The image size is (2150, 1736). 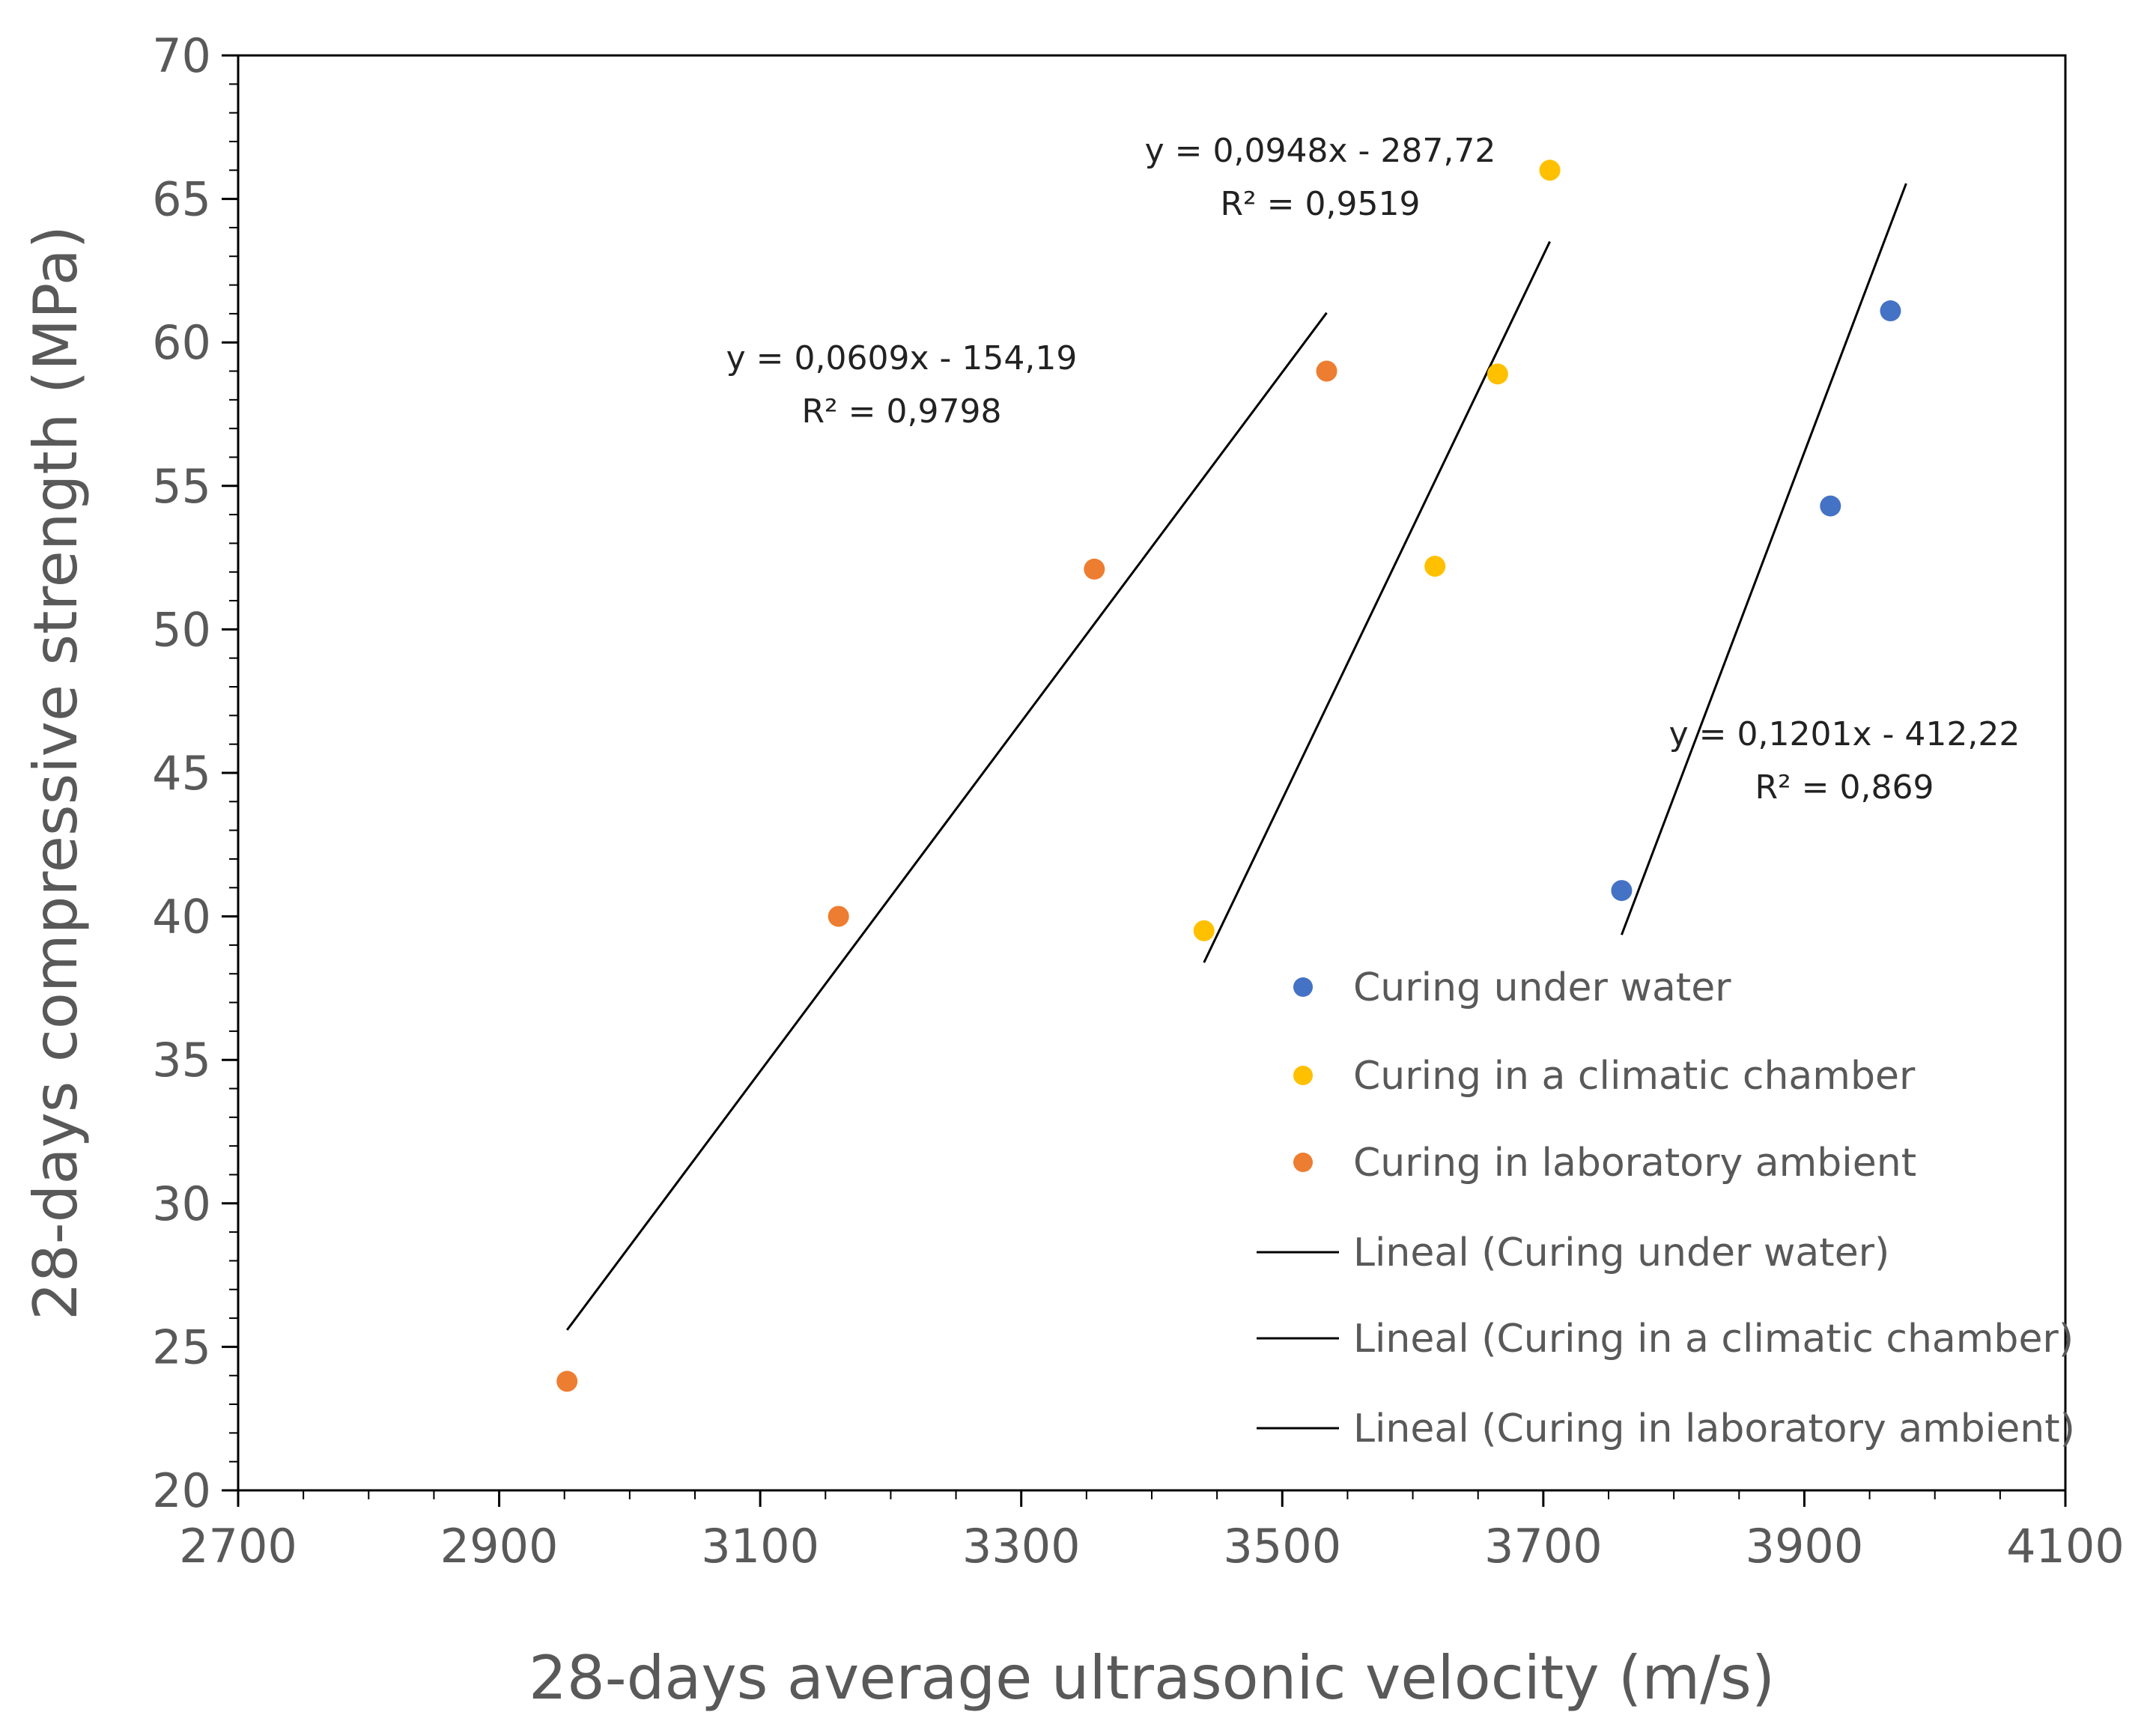 I want to click on x-tick-labels: 2700 2900 3100 3300 3500 3700 3900 4100, so click(x=1152, y=1546).